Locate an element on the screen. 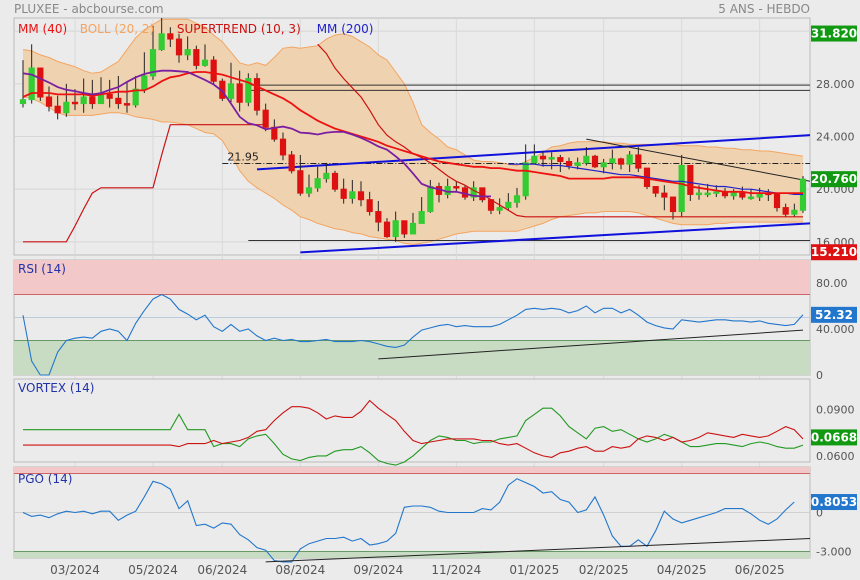  rsi-tick-label: 80.00 is located at coordinates (832, 283).